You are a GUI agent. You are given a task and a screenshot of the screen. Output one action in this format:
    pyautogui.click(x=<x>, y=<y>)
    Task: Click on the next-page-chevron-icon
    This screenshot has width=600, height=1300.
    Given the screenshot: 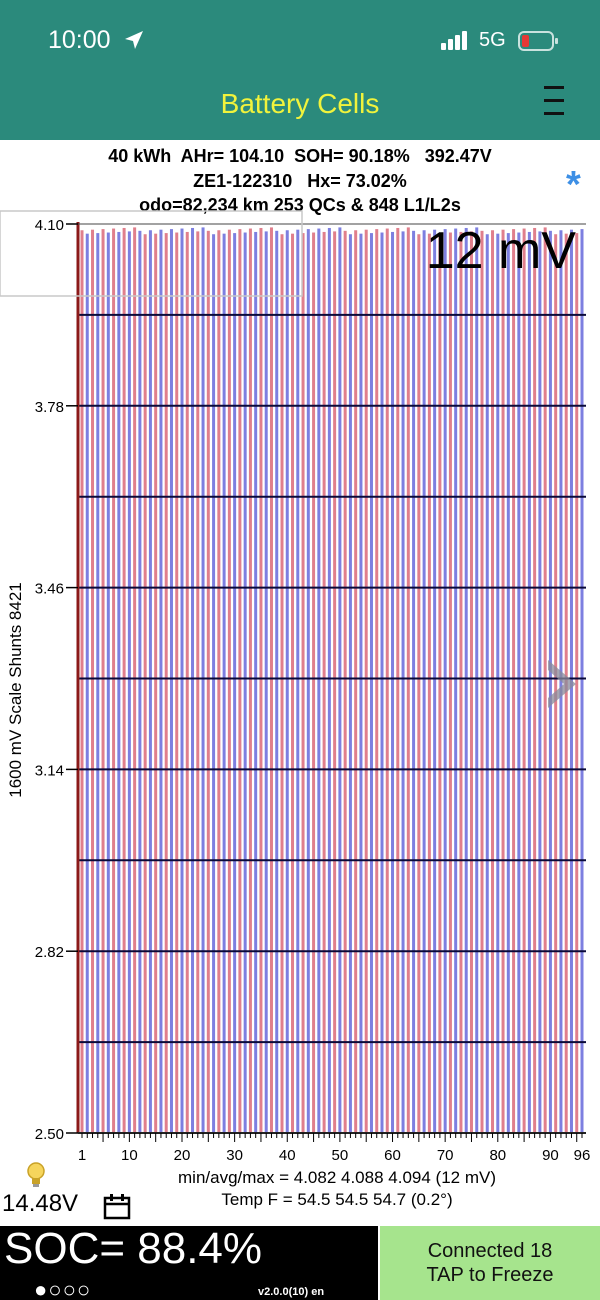 What is the action you would take?
    pyautogui.click(x=563, y=684)
    